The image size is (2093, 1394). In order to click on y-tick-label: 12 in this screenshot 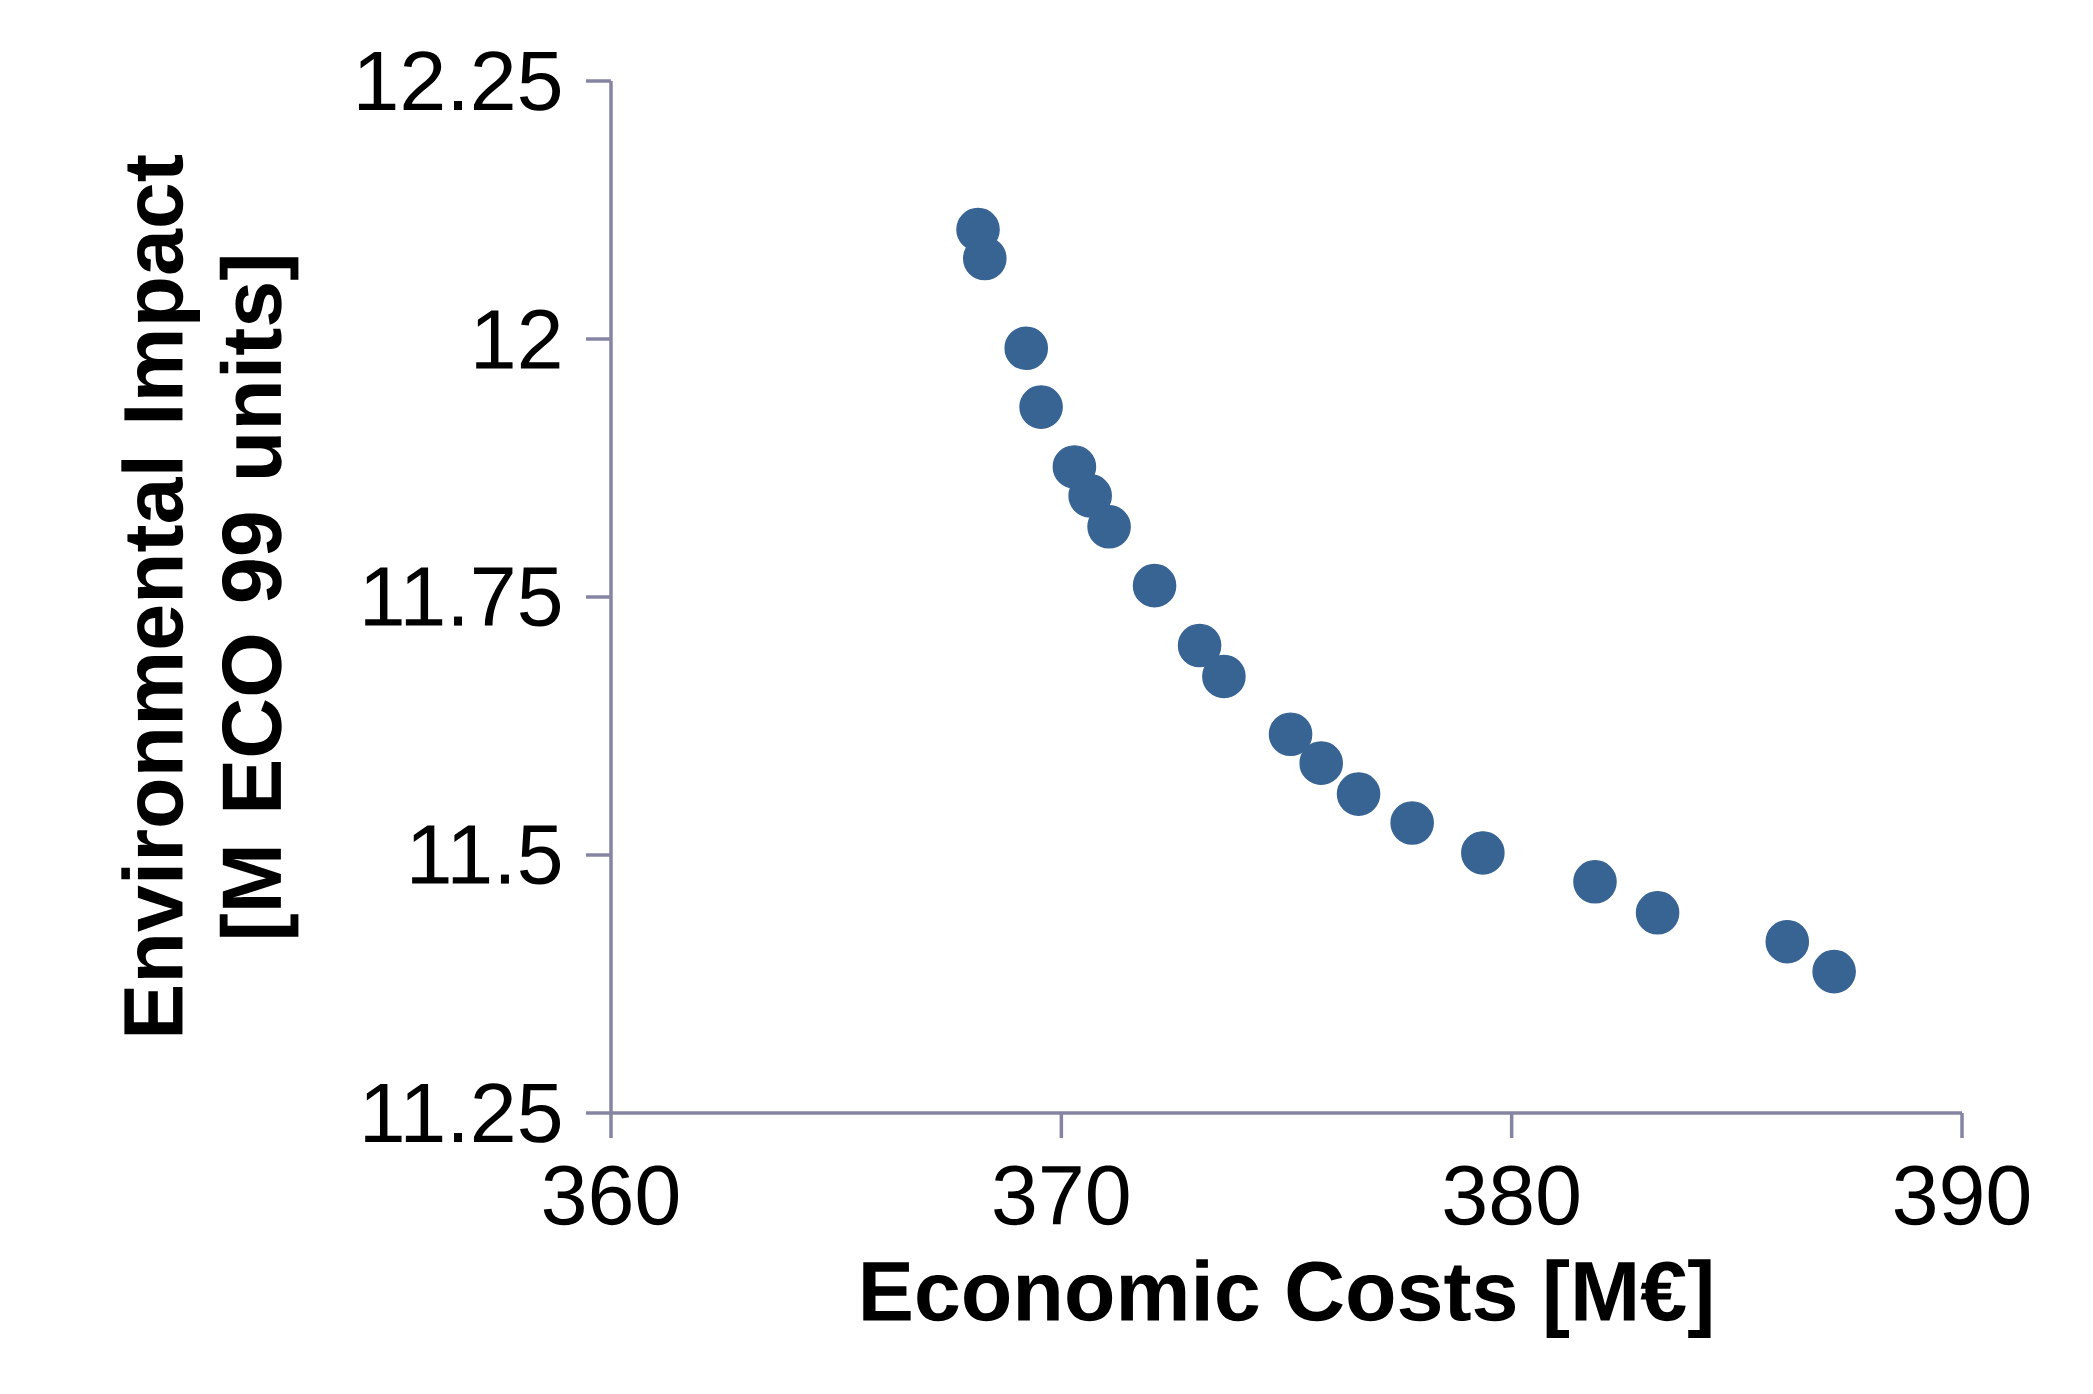, I will do `click(518, 339)`.